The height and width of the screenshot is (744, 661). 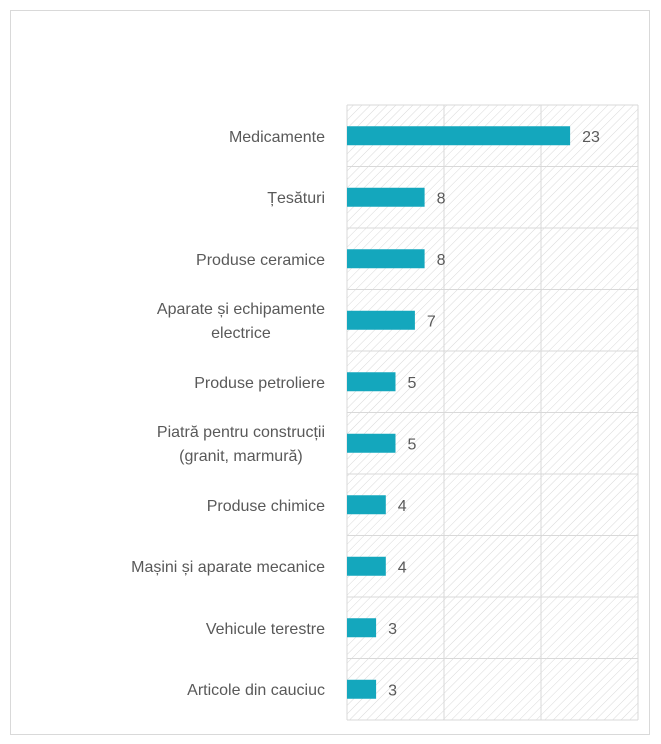 I want to click on data-label: 7, so click(x=431, y=321).